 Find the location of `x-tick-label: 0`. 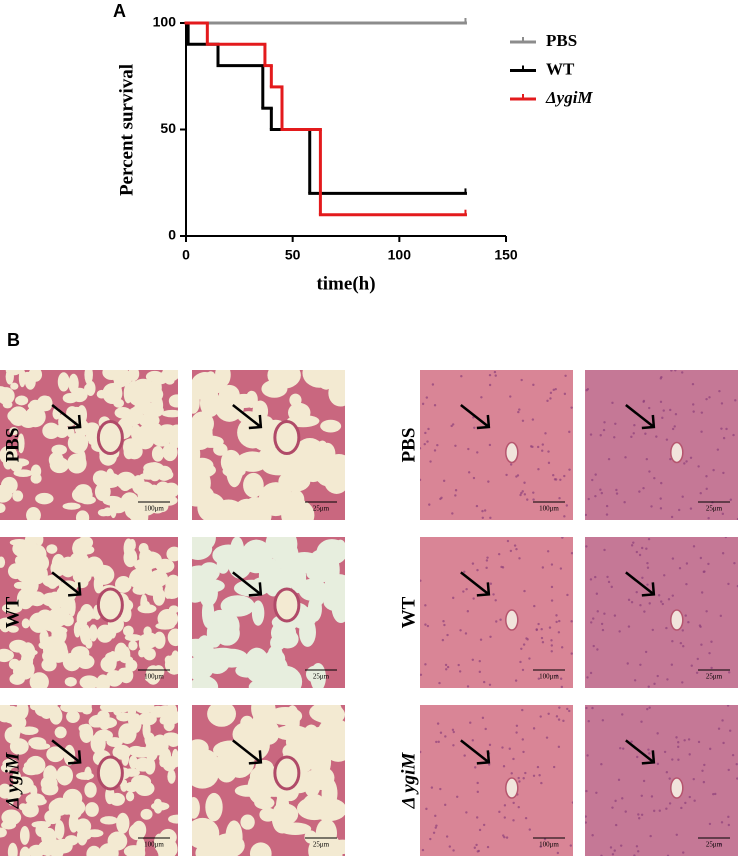

x-tick-label: 0 is located at coordinates (186, 255).